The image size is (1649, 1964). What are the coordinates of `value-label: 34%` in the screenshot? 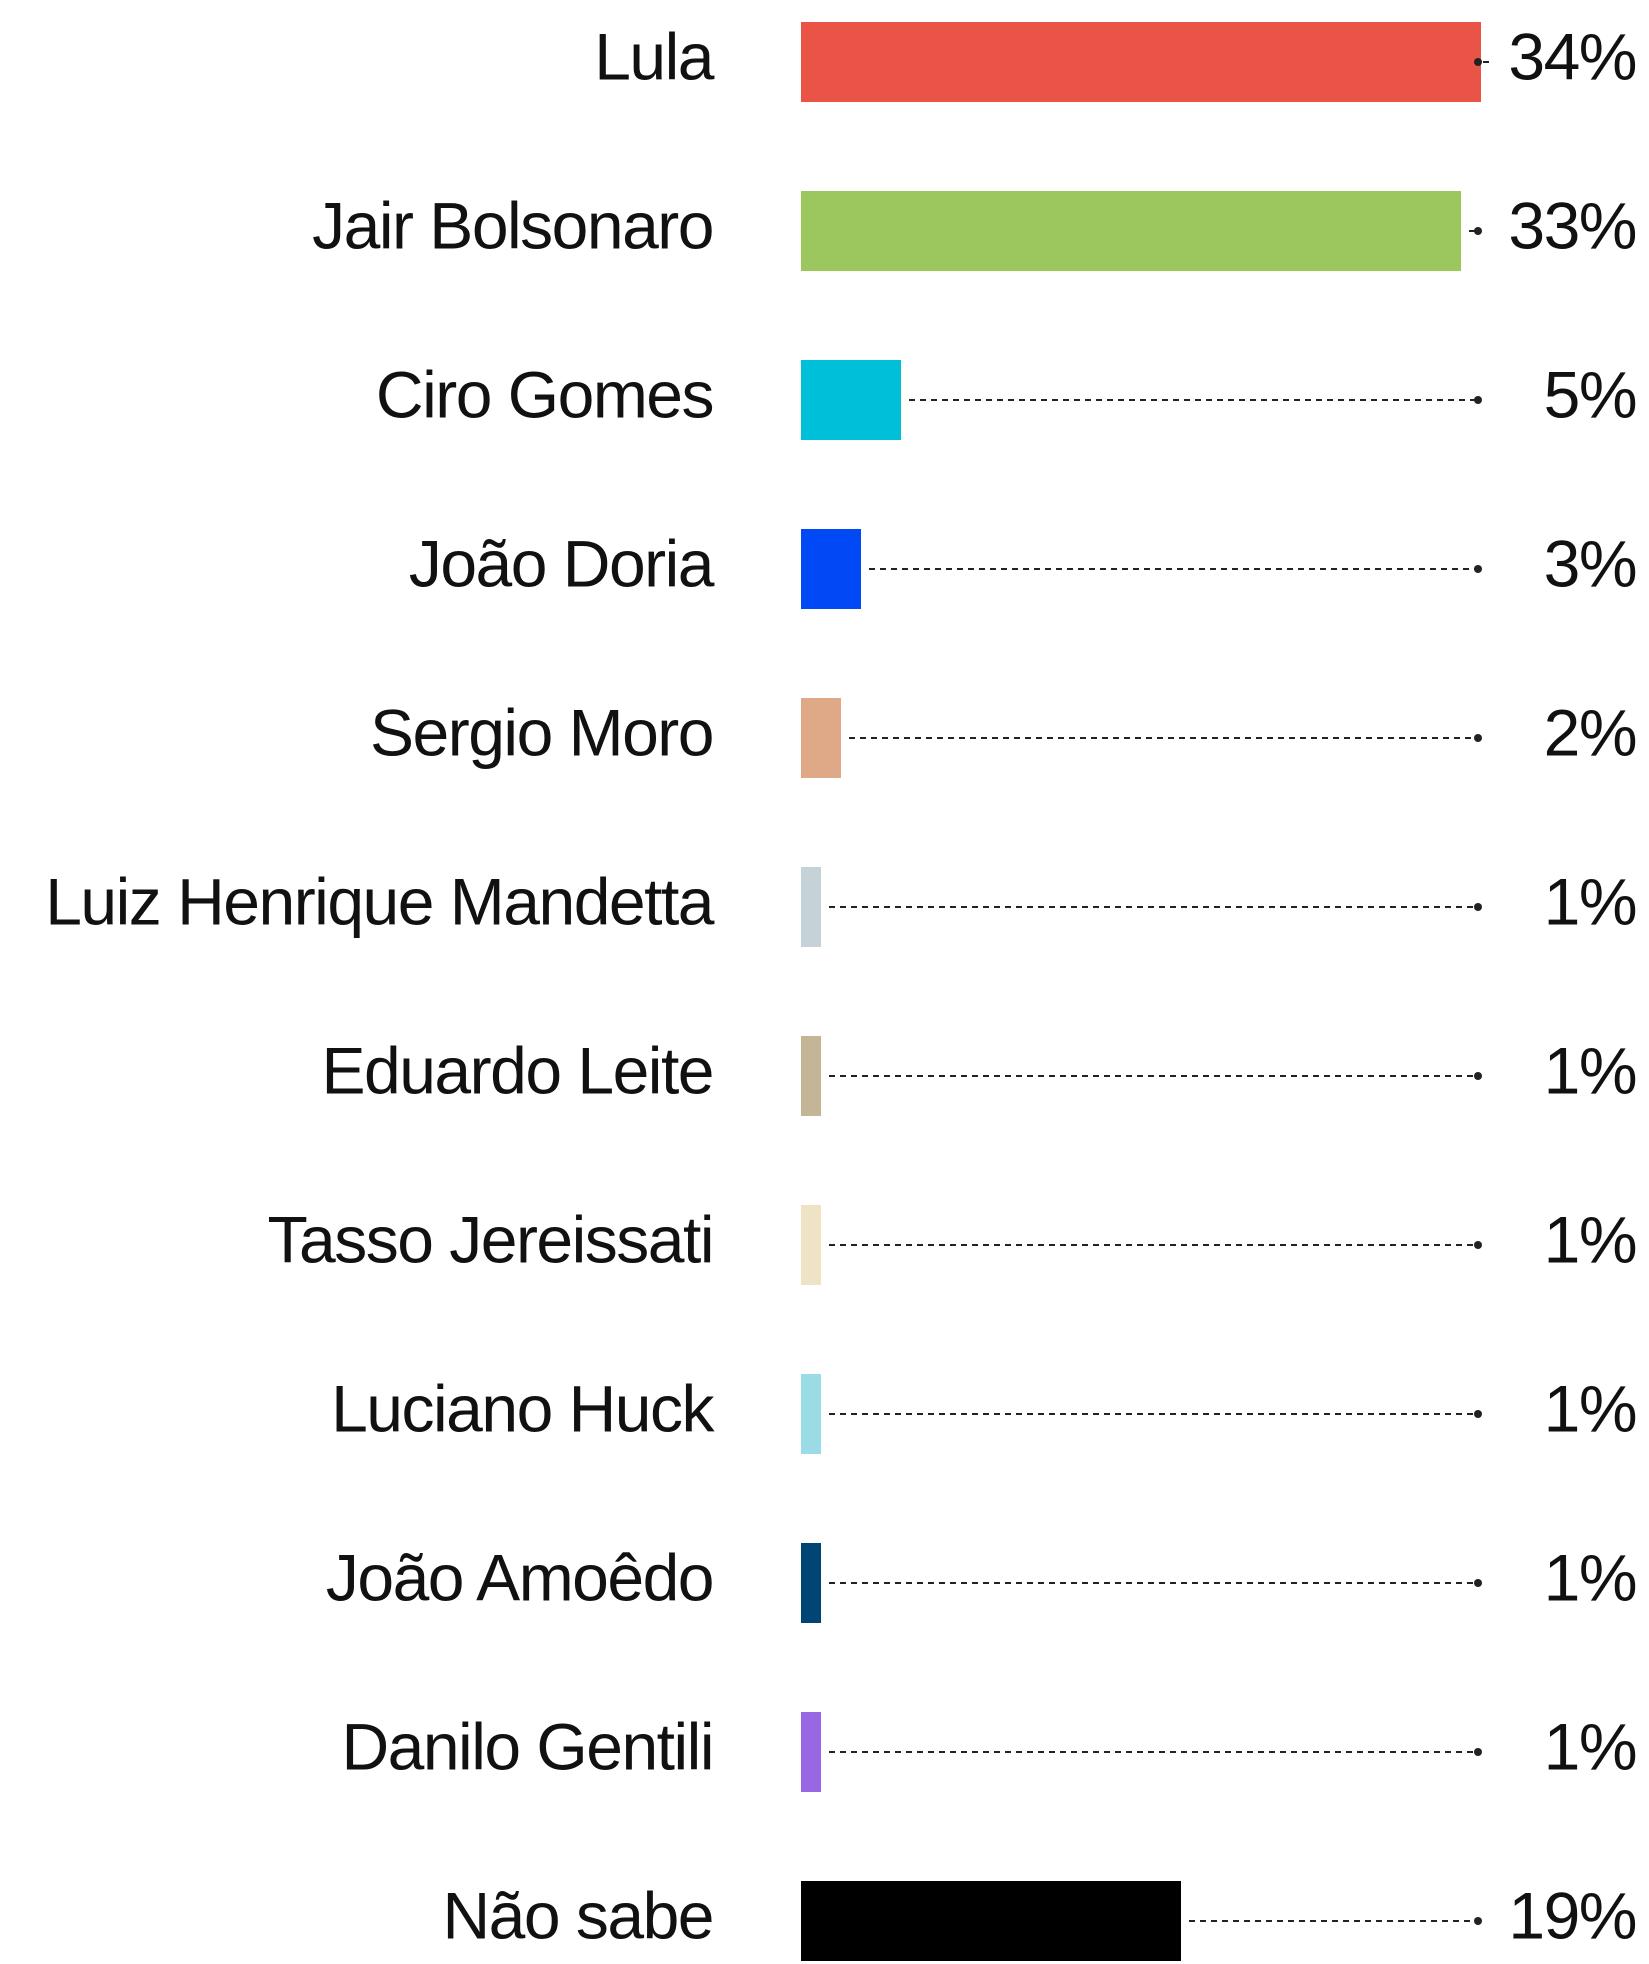 It's located at (1572, 56).